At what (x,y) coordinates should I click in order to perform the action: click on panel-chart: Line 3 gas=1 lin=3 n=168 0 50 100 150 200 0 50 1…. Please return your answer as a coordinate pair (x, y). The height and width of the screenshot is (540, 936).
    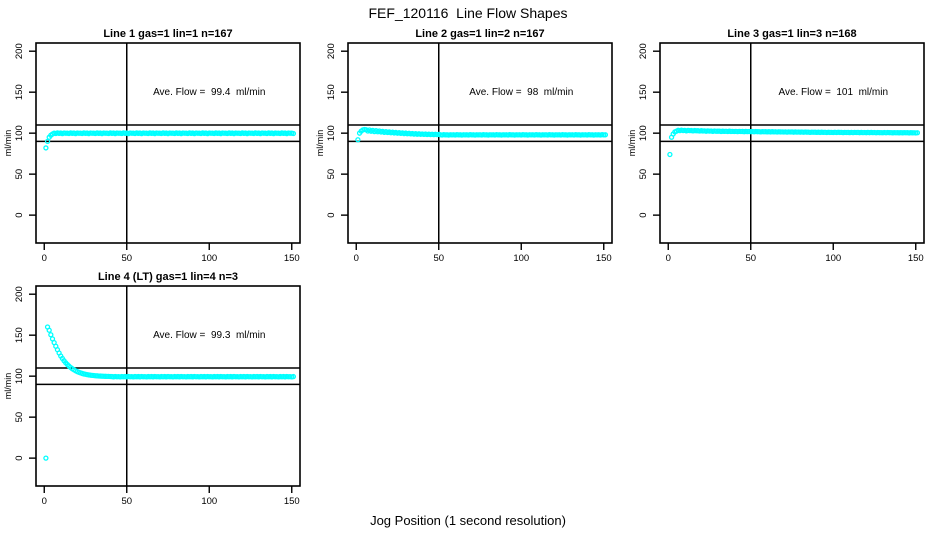
    Looking at the image, I should click on (776, 146).